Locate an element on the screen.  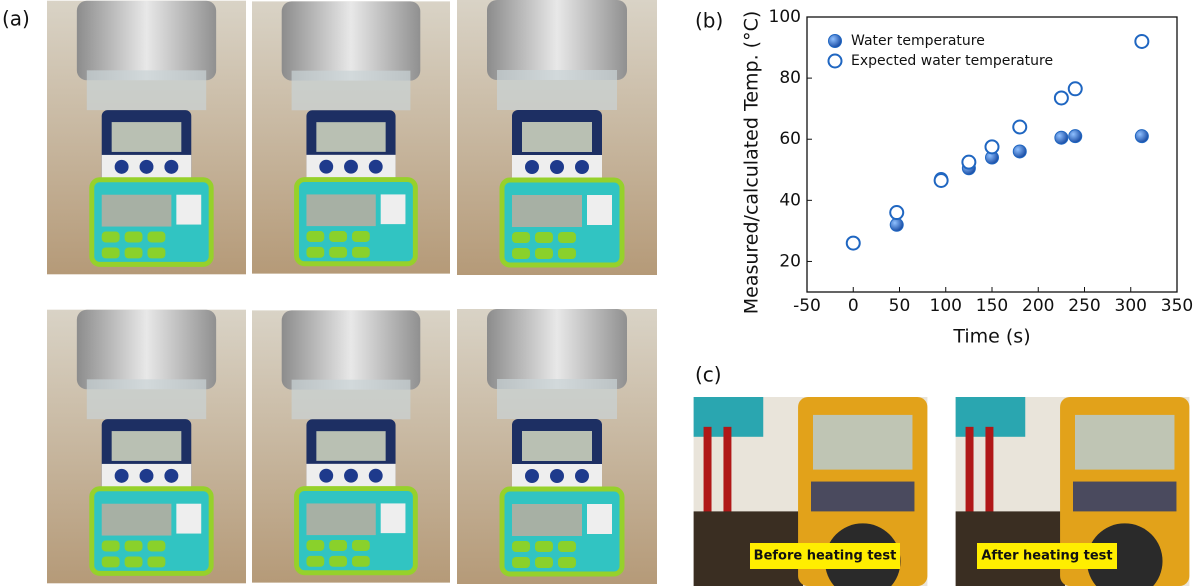
x-axis-label: Time (s) is located at coordinates (991, 337).